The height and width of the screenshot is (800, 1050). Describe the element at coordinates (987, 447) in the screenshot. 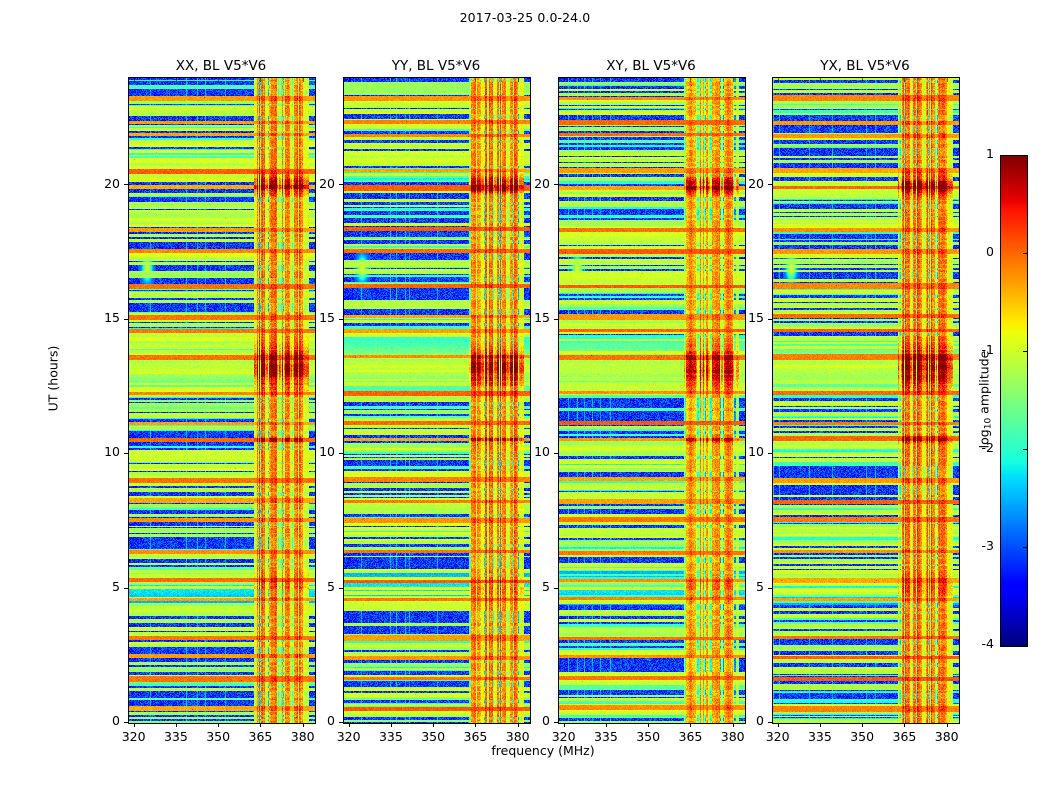

I see `colorbar-tick-label: -2` at that location.